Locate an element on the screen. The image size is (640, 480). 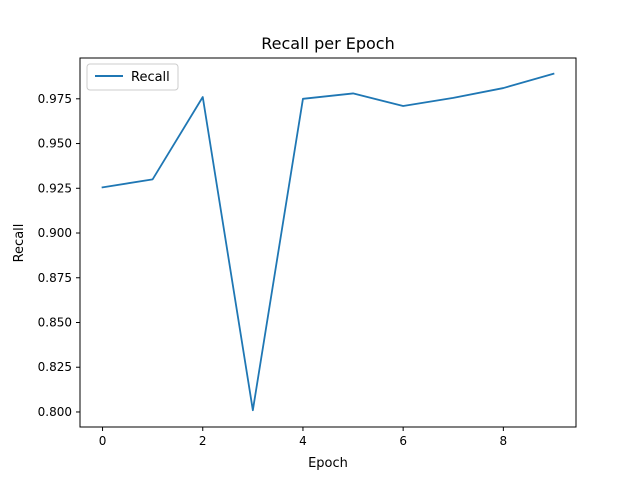
x-tick-label: 4 is located at coordinates (303, 441).